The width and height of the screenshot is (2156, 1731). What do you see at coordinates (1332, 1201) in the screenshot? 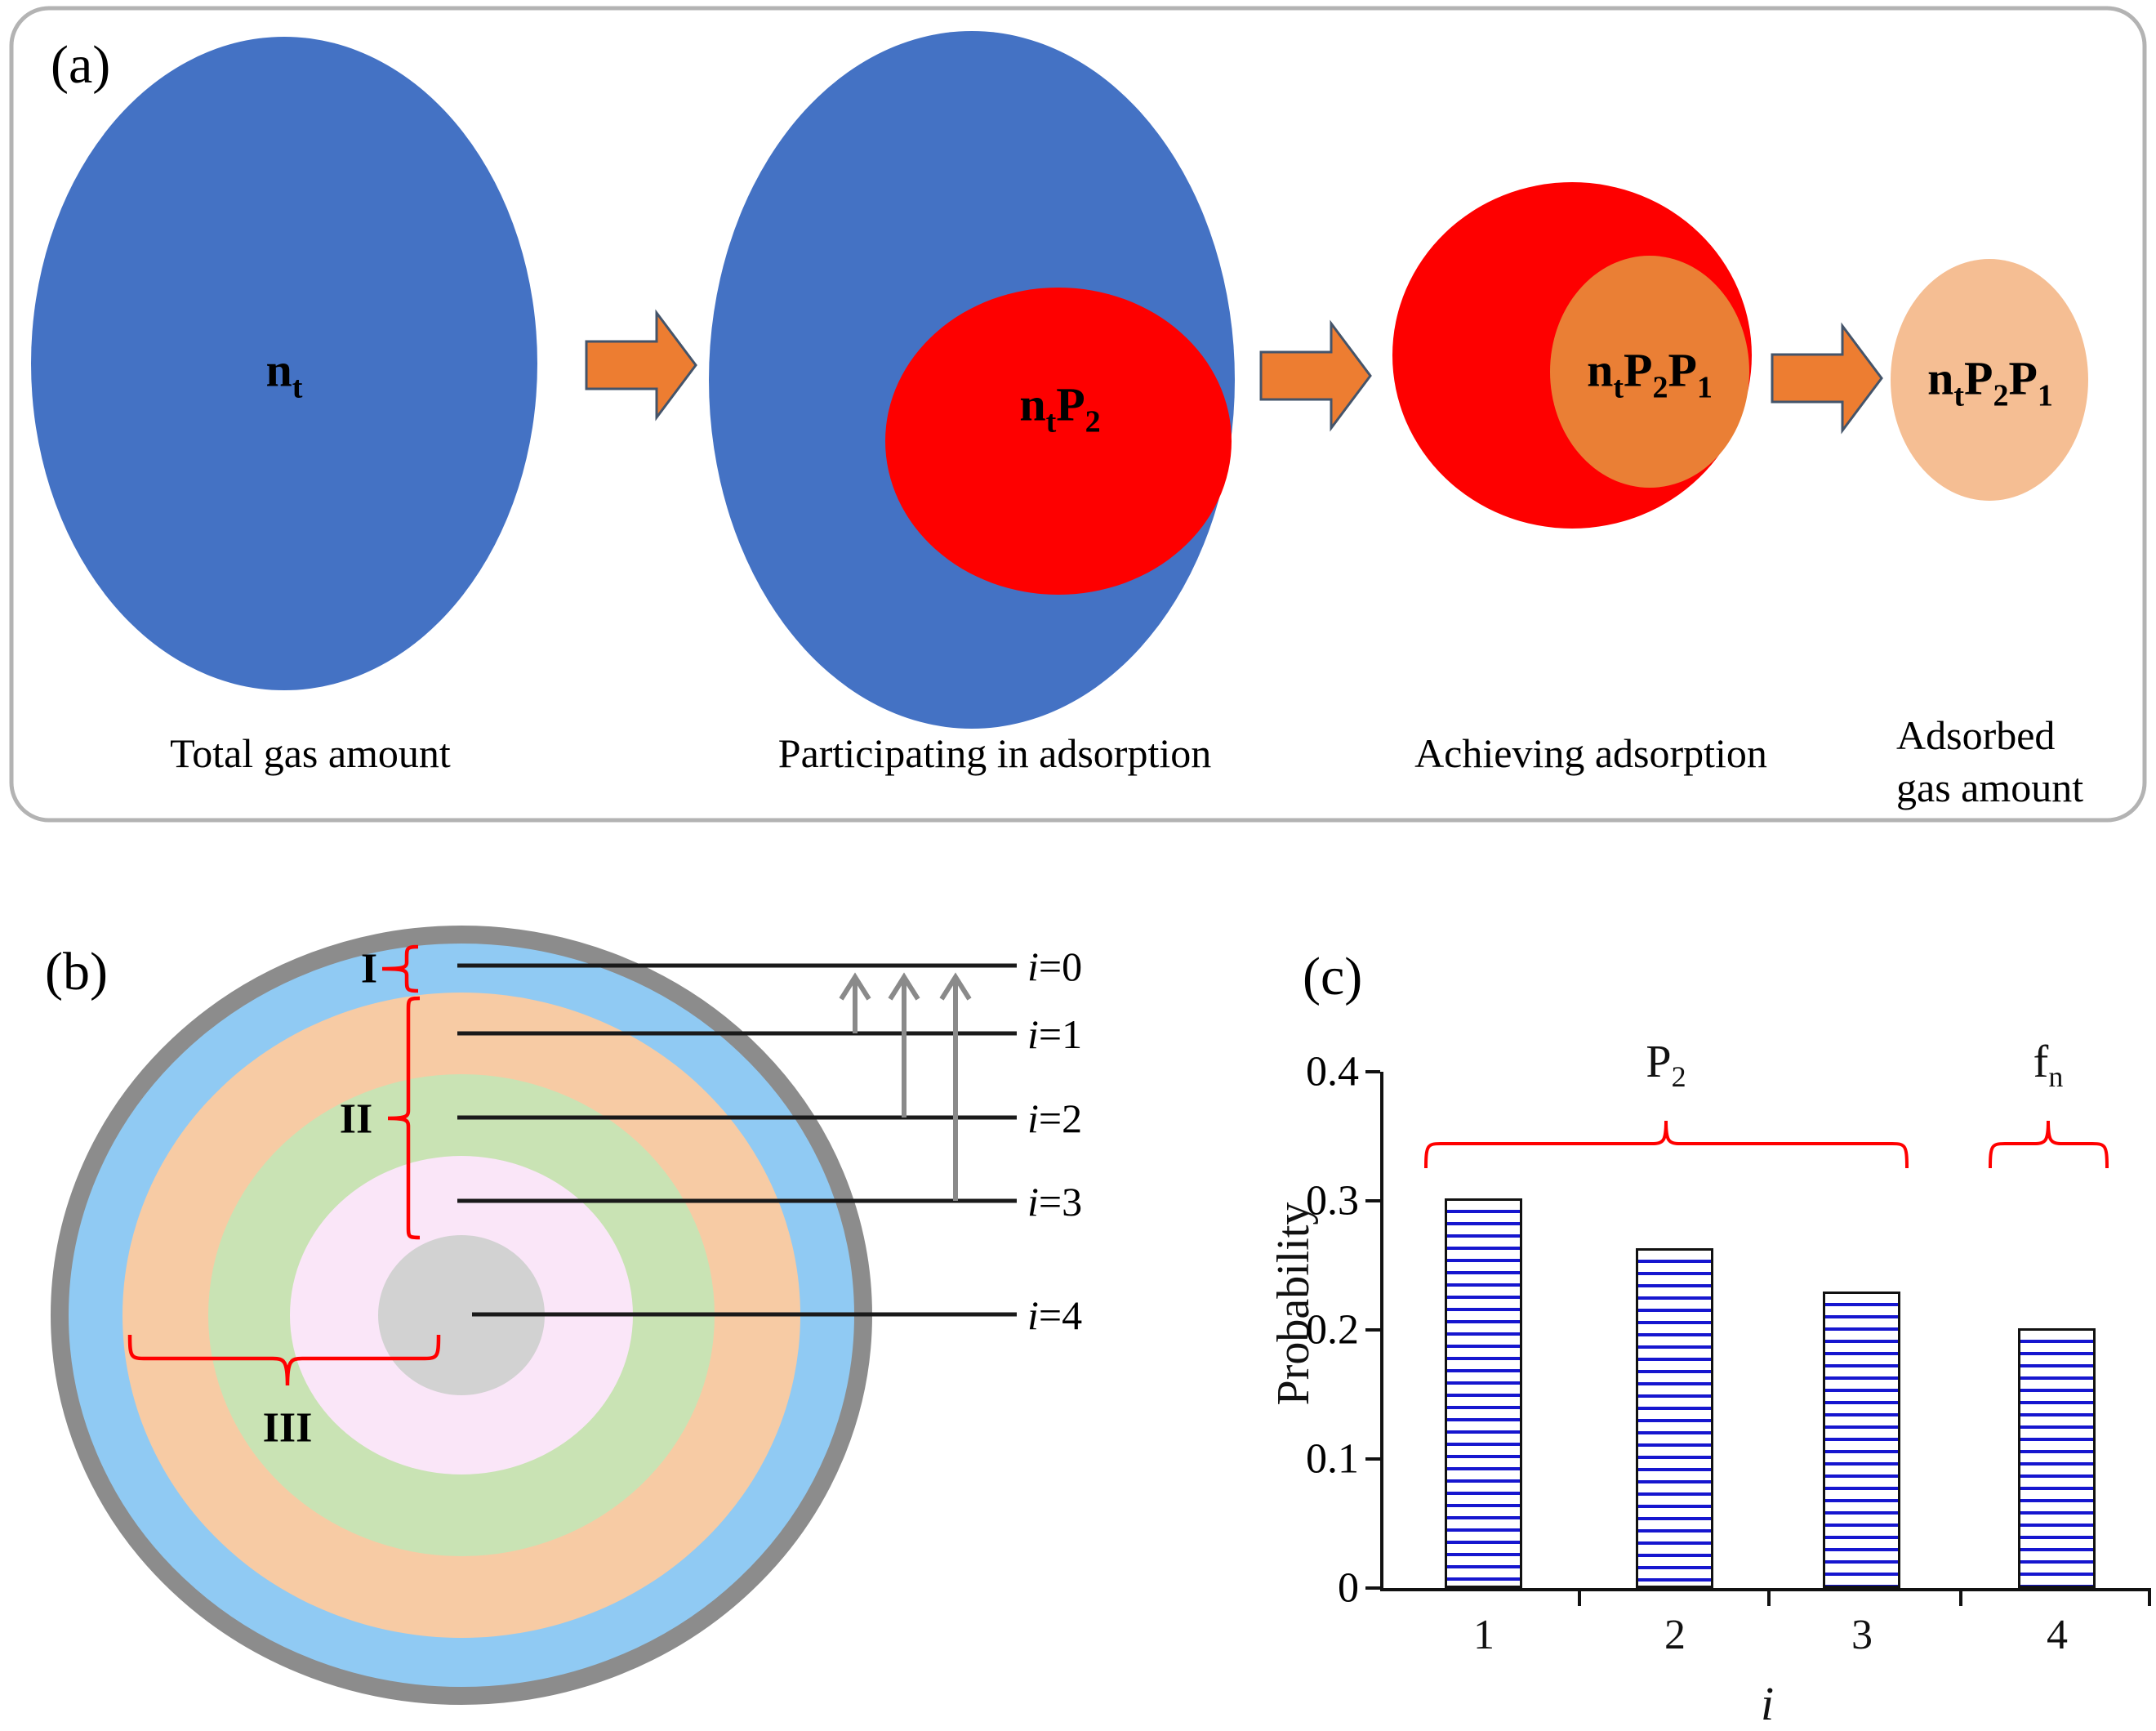
I see `y-tick-label: 0.3` at bounding box center [1332, 1201].